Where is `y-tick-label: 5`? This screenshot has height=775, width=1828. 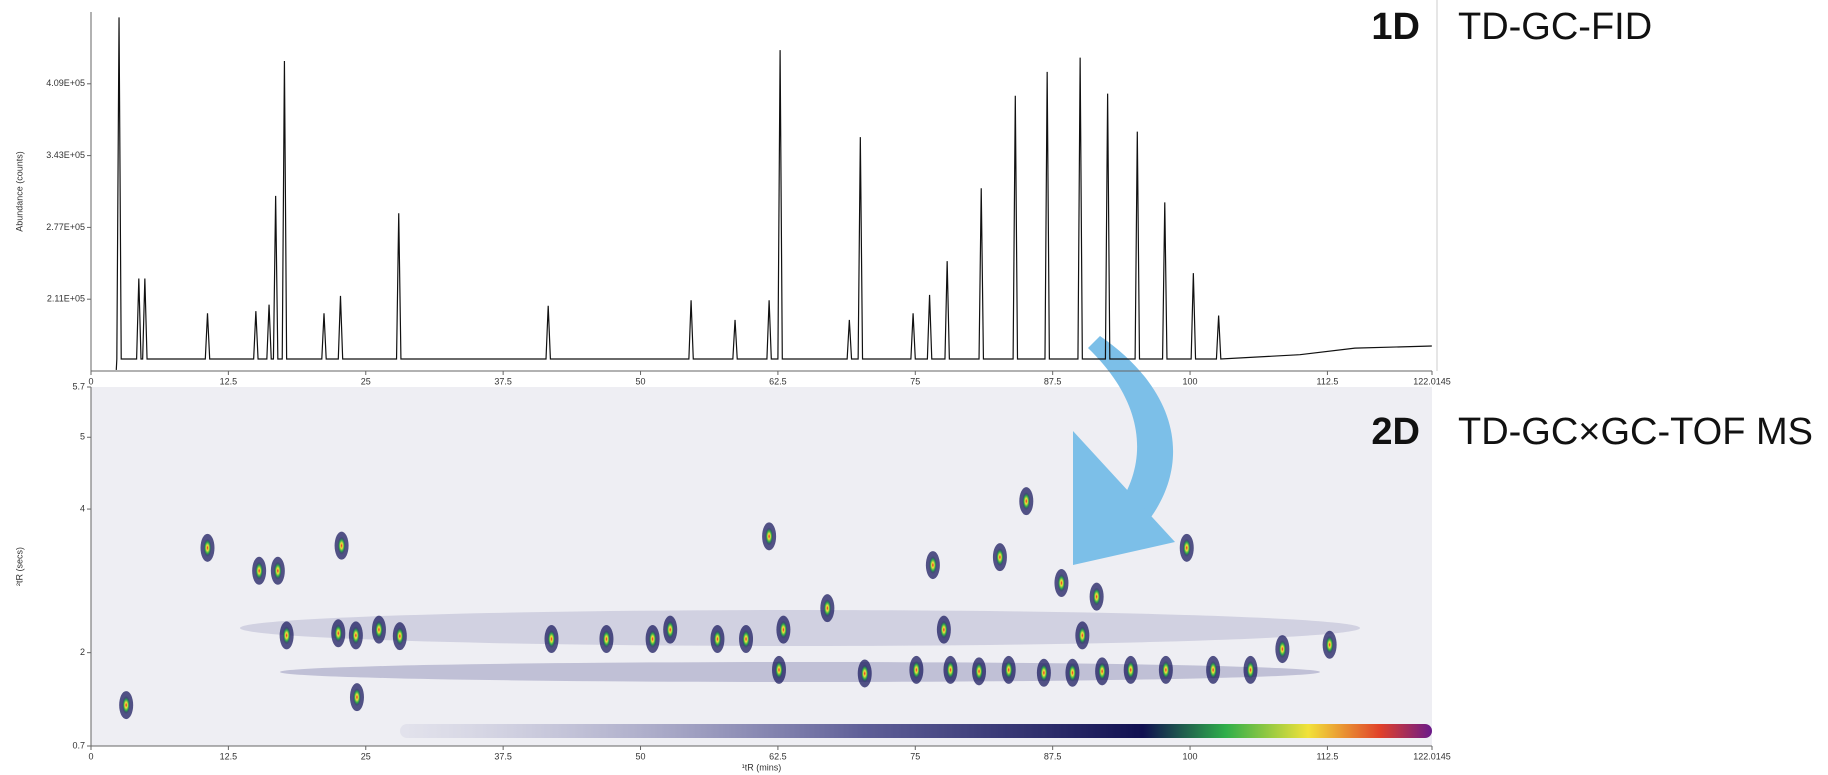
y-tick-label: 5 is located at coordinates (82, 437).